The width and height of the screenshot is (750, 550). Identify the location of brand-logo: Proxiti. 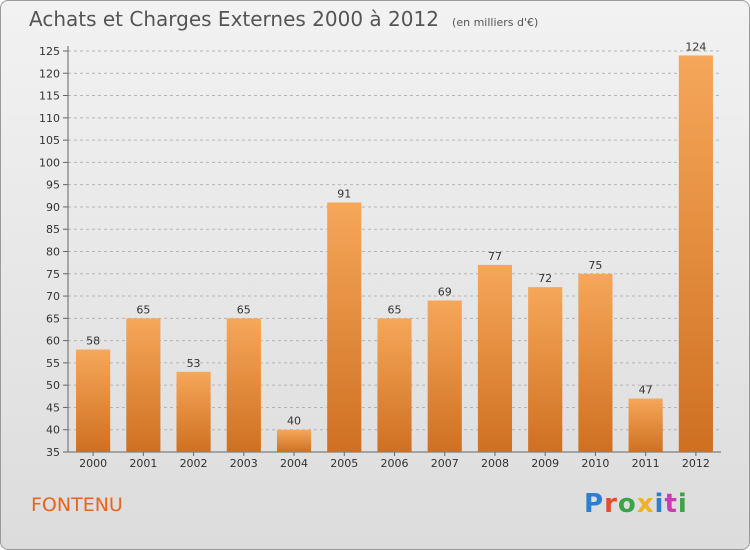
(636, 504).